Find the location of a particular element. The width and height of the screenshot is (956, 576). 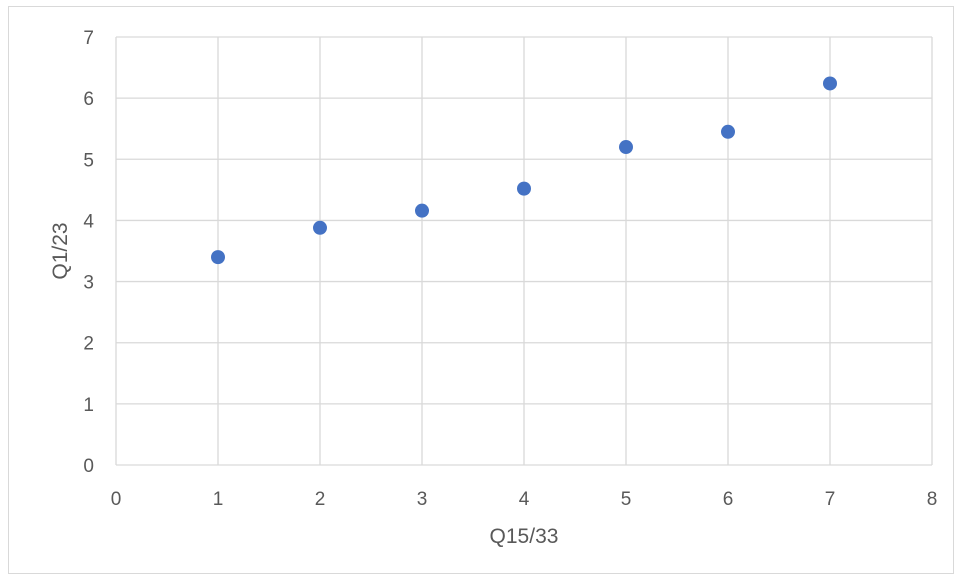

x-tick-label: 5 is located at coordinates (626, 499).